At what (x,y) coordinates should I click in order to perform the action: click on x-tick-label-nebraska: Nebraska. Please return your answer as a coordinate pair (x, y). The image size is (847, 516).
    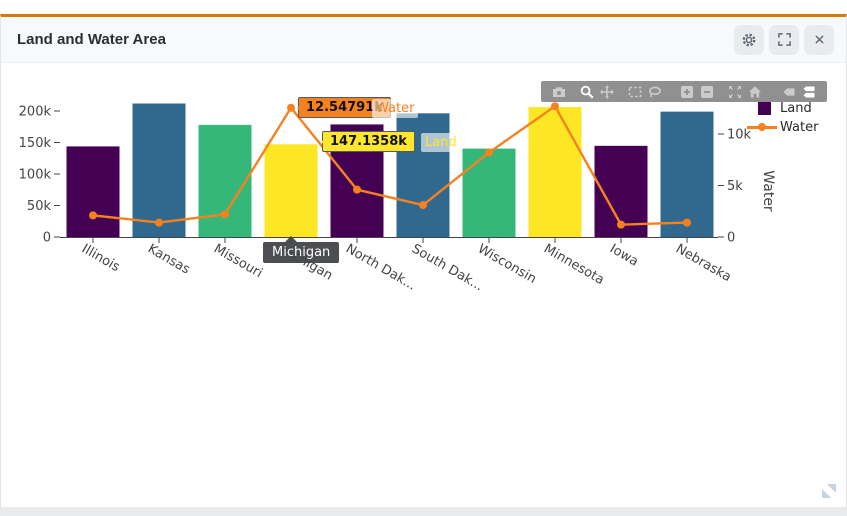
    Looking at the image, I should click on (703, 263).